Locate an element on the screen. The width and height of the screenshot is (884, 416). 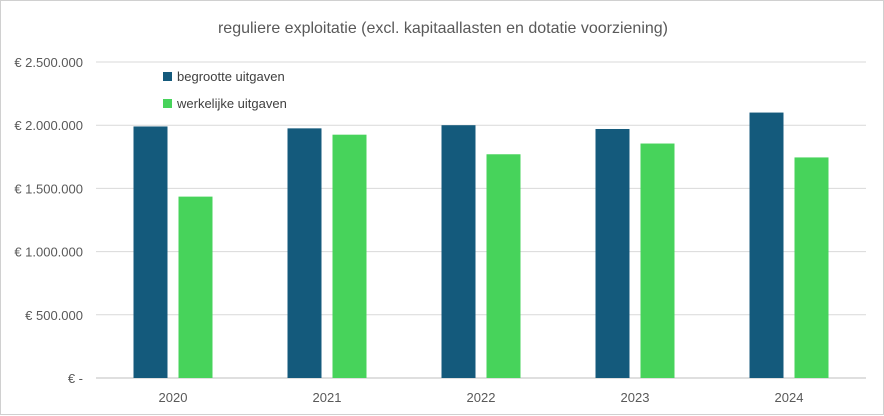
legend-label-begrotte: begrootte uitgaven is located at coordinates (231, 76).